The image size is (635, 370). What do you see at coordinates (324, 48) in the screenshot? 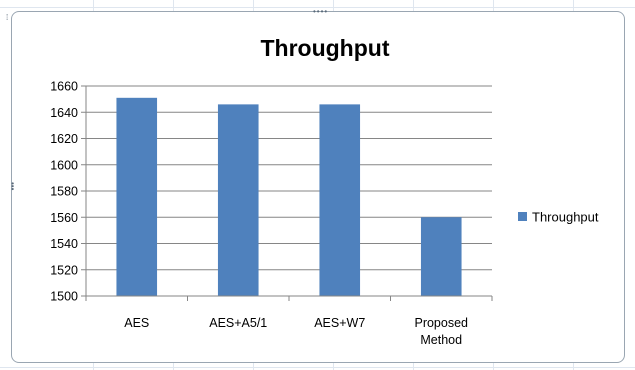
I see `chart-title: Throughput` at bounding box center [324, 48].